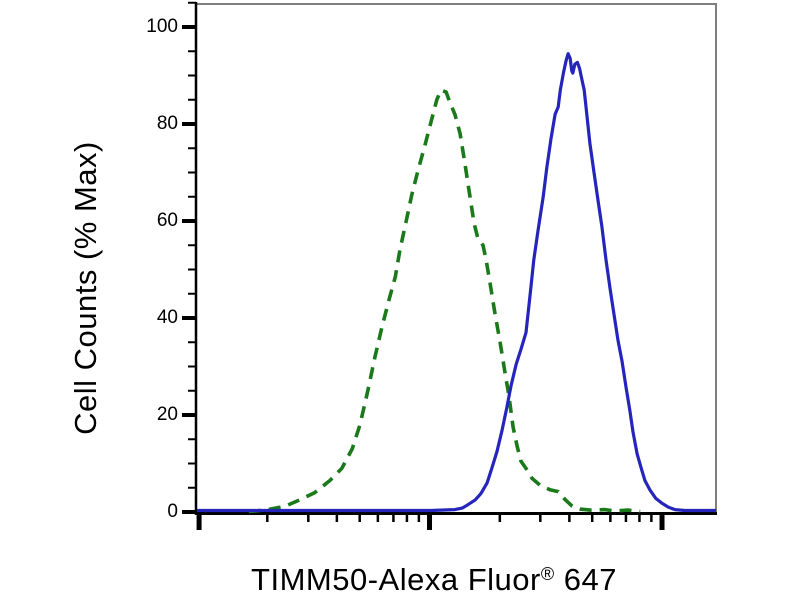  Describe the element at coordinates (167, 220) in the screenshot. I see `y-tick-label: 60` at that location.